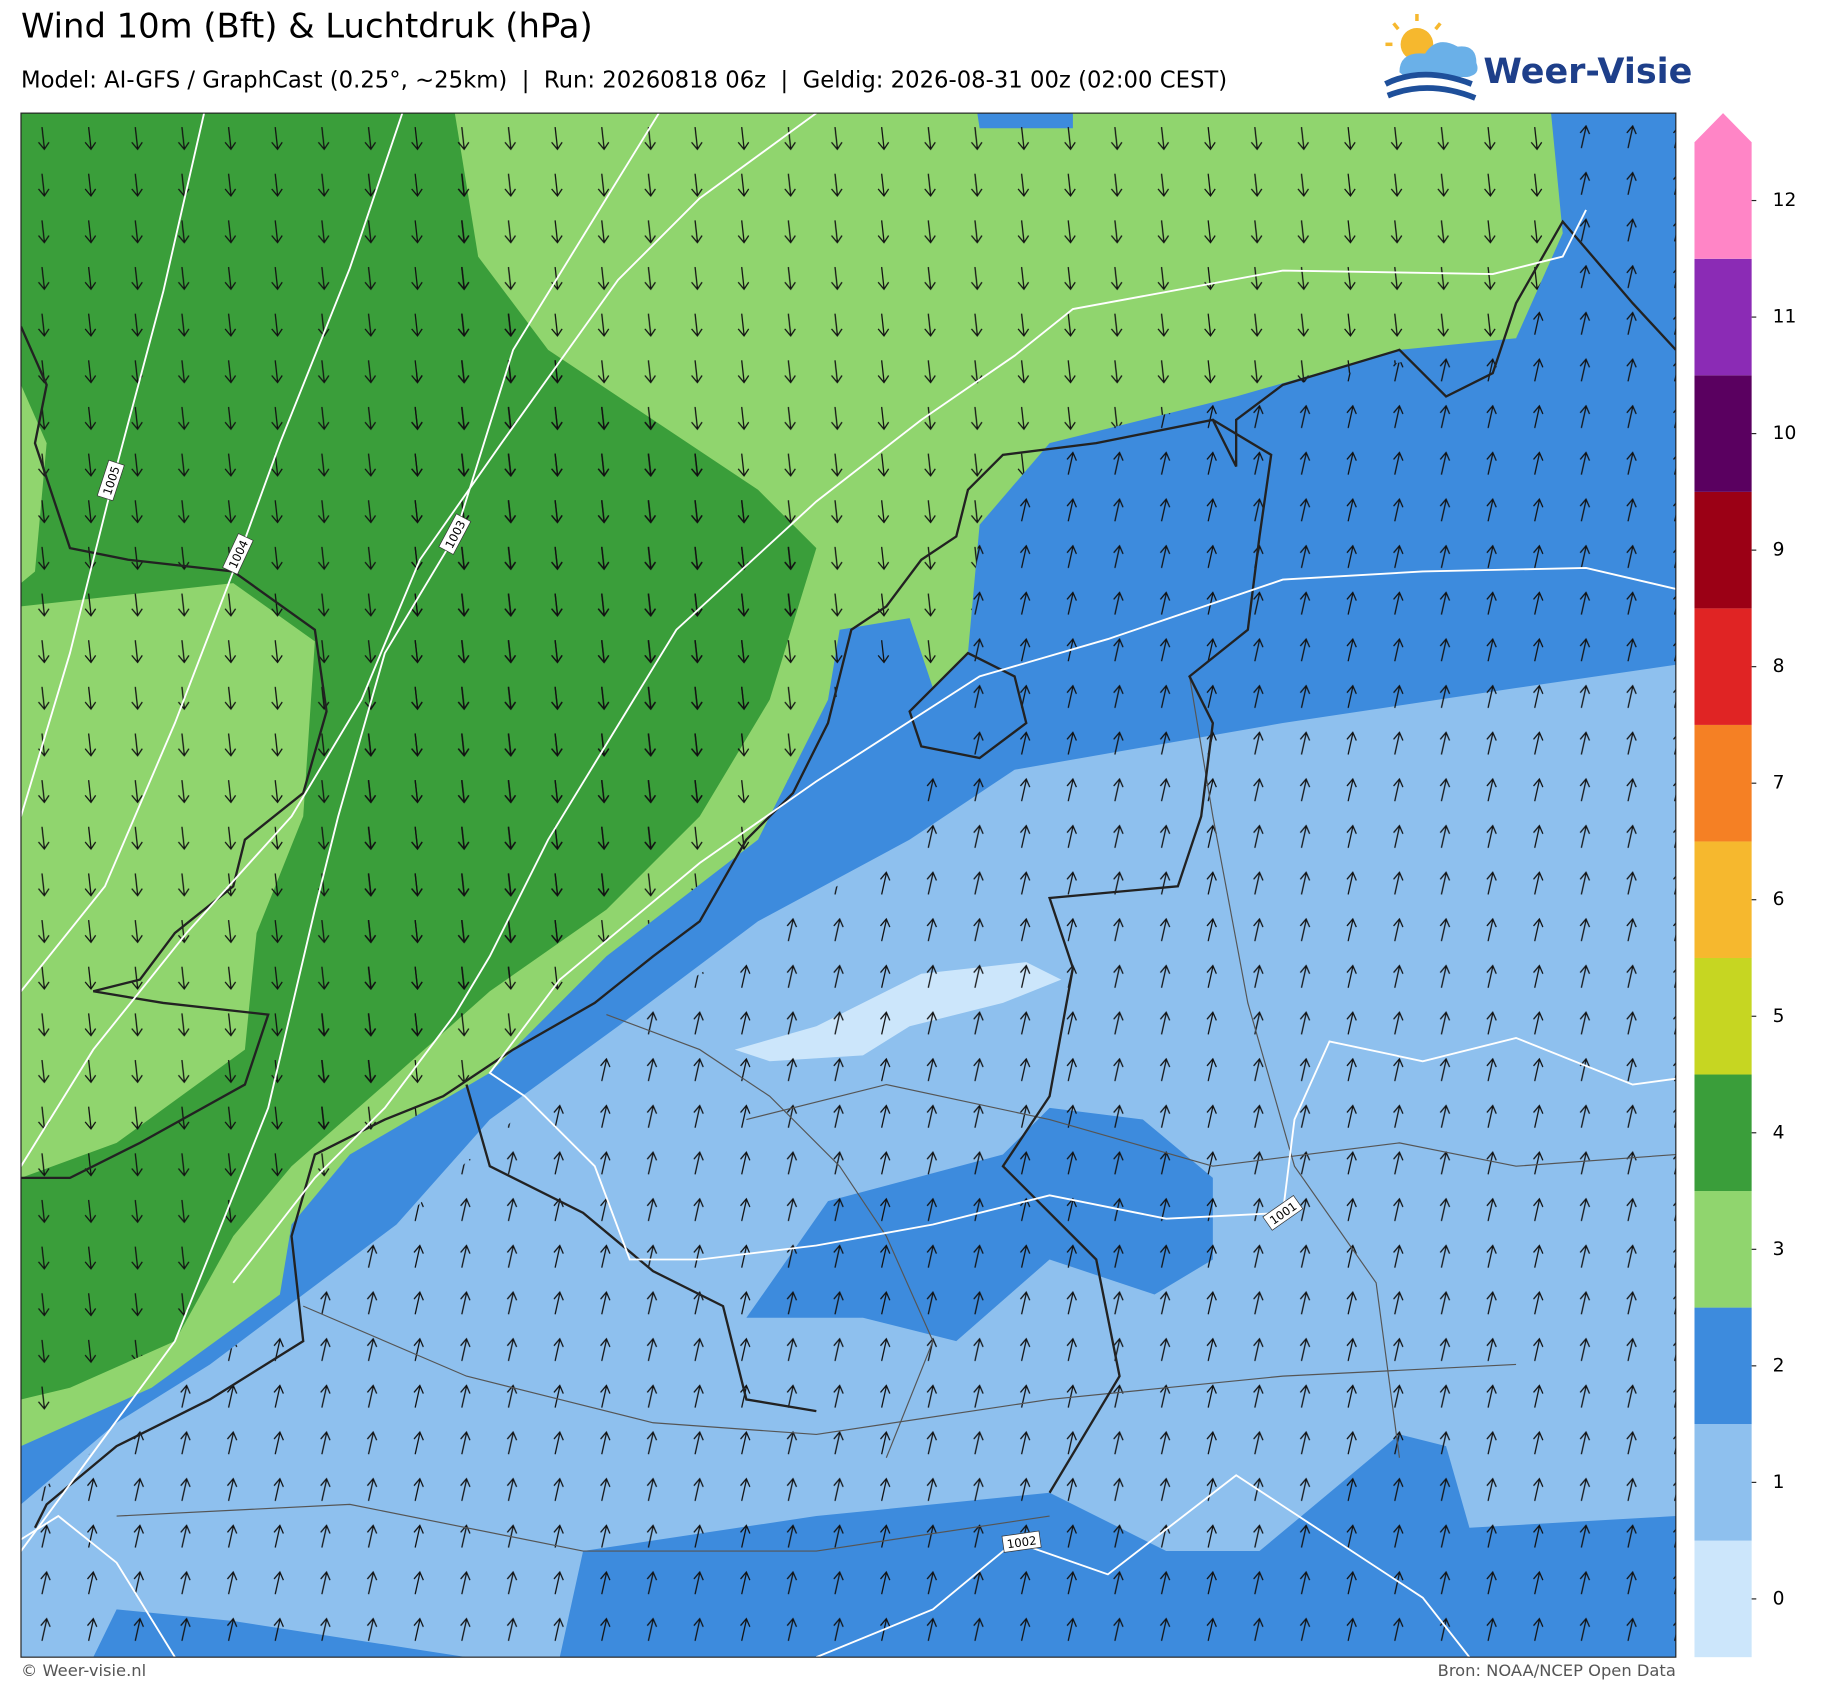  What do you see at coordinates (1779, 783) in the screenshot?
I see `colorbar-label: 7` at bounding box center [1779, 783].